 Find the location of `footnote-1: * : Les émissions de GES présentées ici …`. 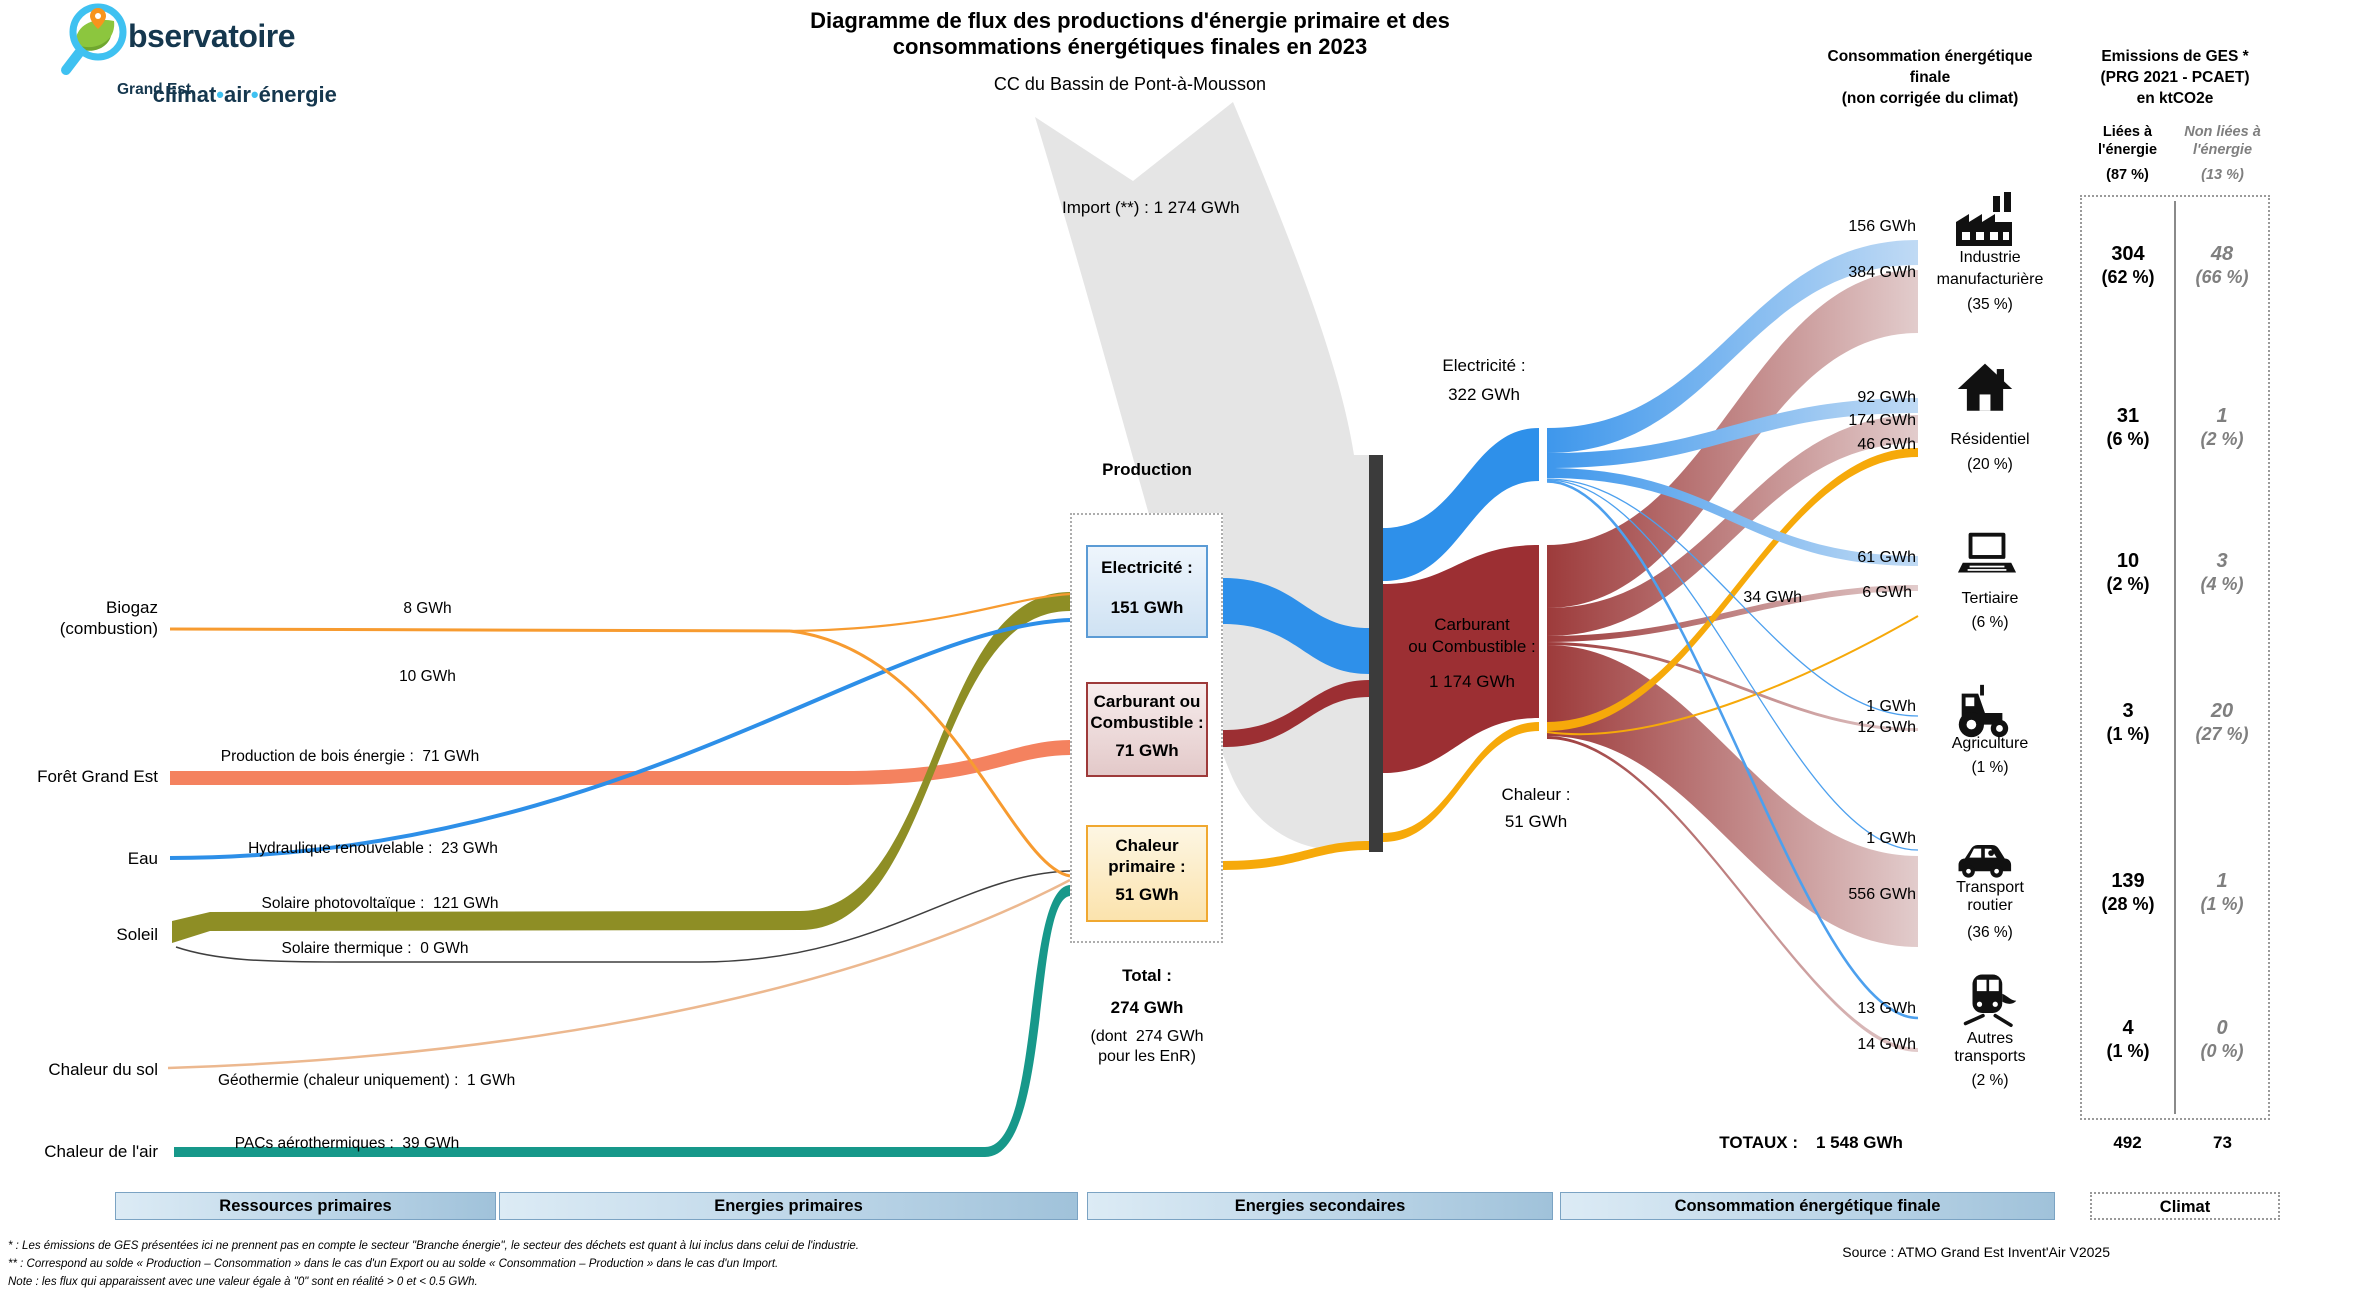

footnote-1: * : Les émissions de GES présentées ici … is located at coordinates (433, 1246).